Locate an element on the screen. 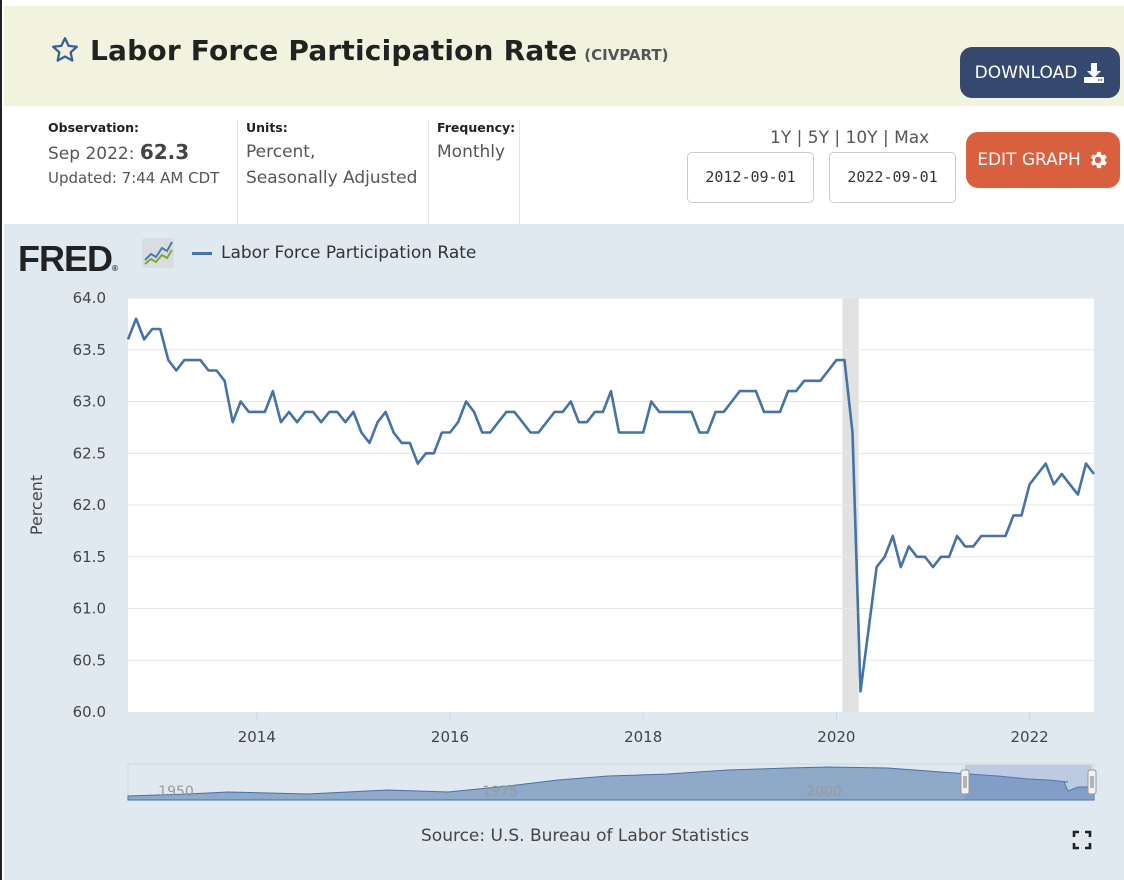  fred-logo-text: FRED is located at coordinates (65, 258).